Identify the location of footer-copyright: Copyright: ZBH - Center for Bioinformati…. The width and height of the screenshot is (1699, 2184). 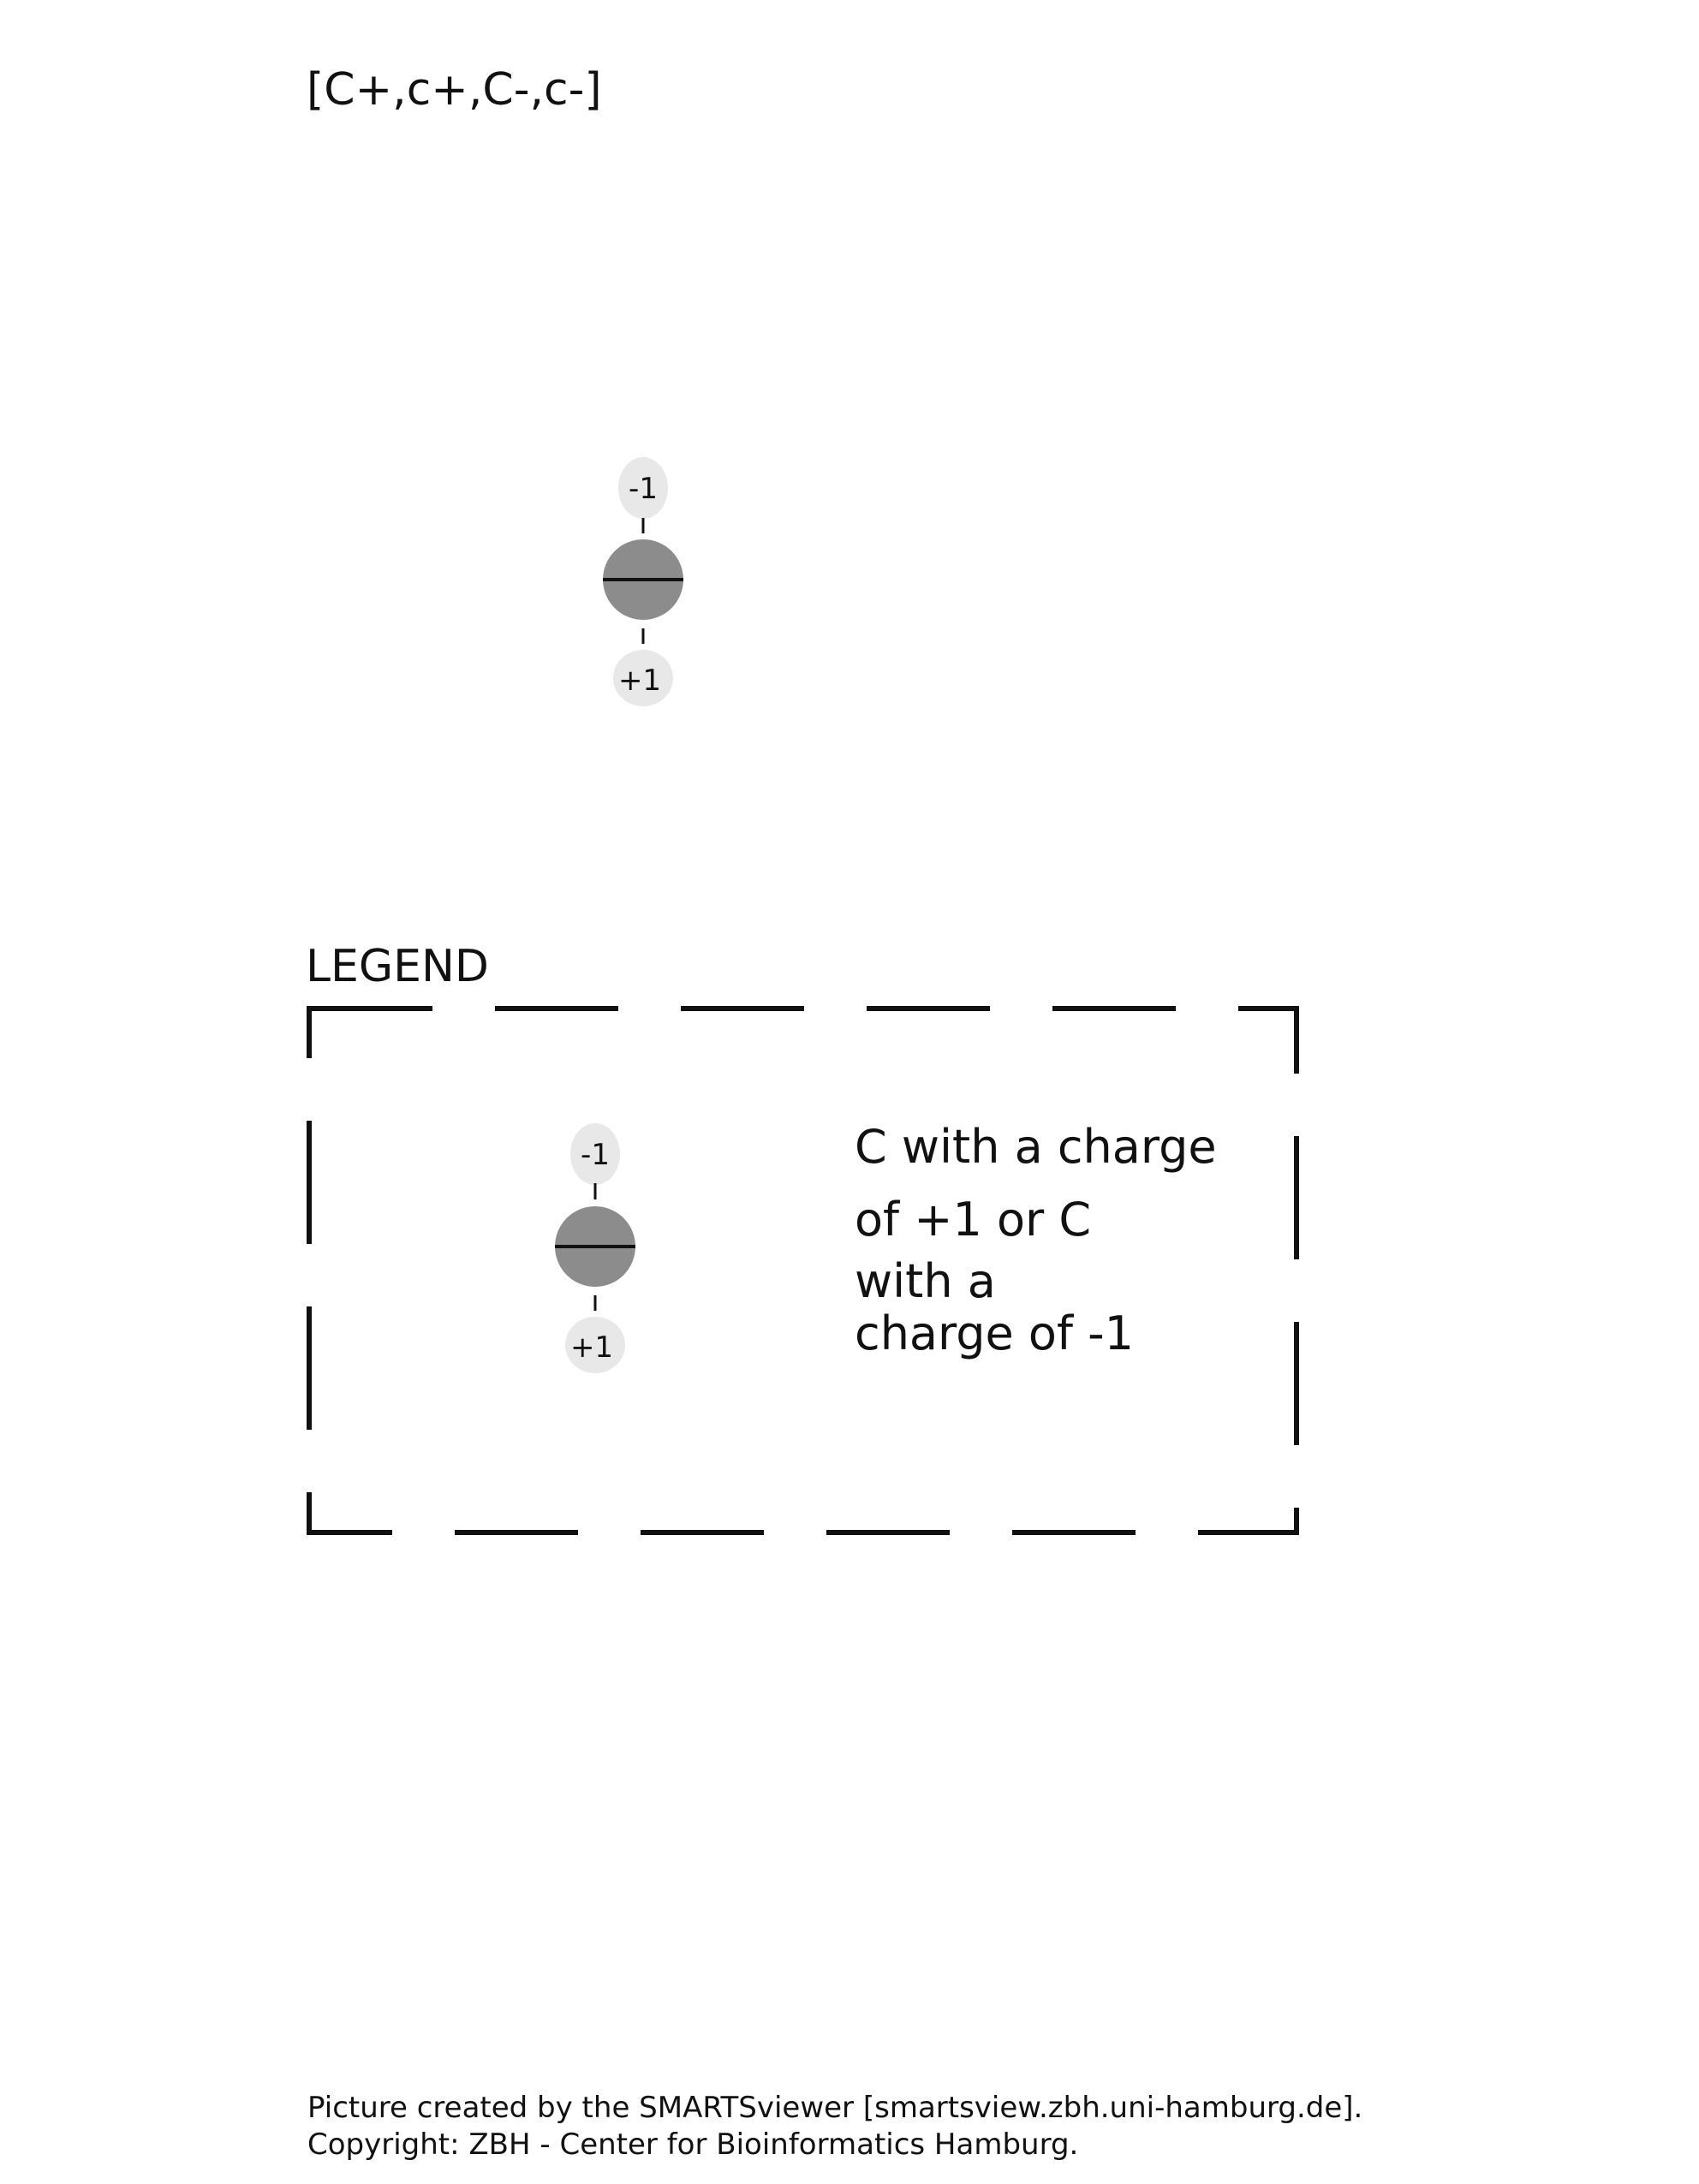
(692, 2145).